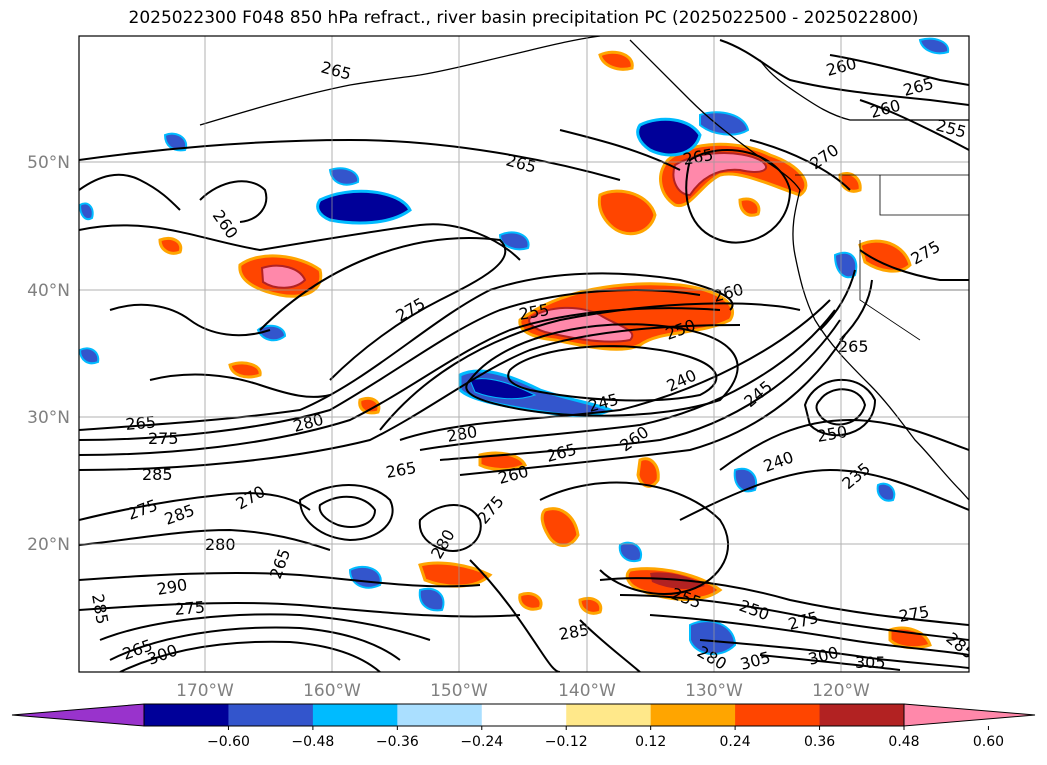 The image size is (1047, 765). Describe the element at coordinates (587, 691) in the screenshot. I see `lon-label: 140°W` at that location.